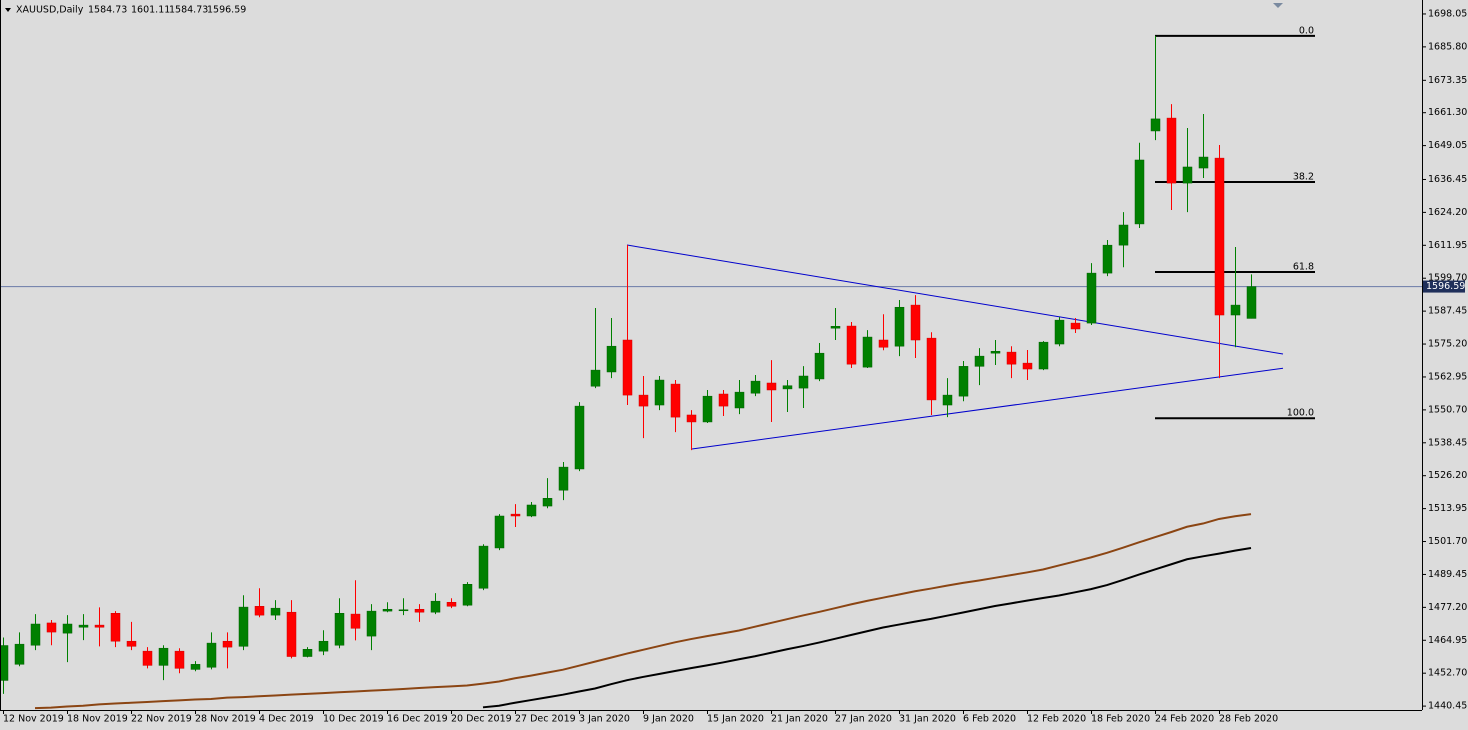  What do you see at coordinates (1447, 607) in the screenshot?
I see `y-tick-label: 1477.20` at bounding box center [1447, 607].